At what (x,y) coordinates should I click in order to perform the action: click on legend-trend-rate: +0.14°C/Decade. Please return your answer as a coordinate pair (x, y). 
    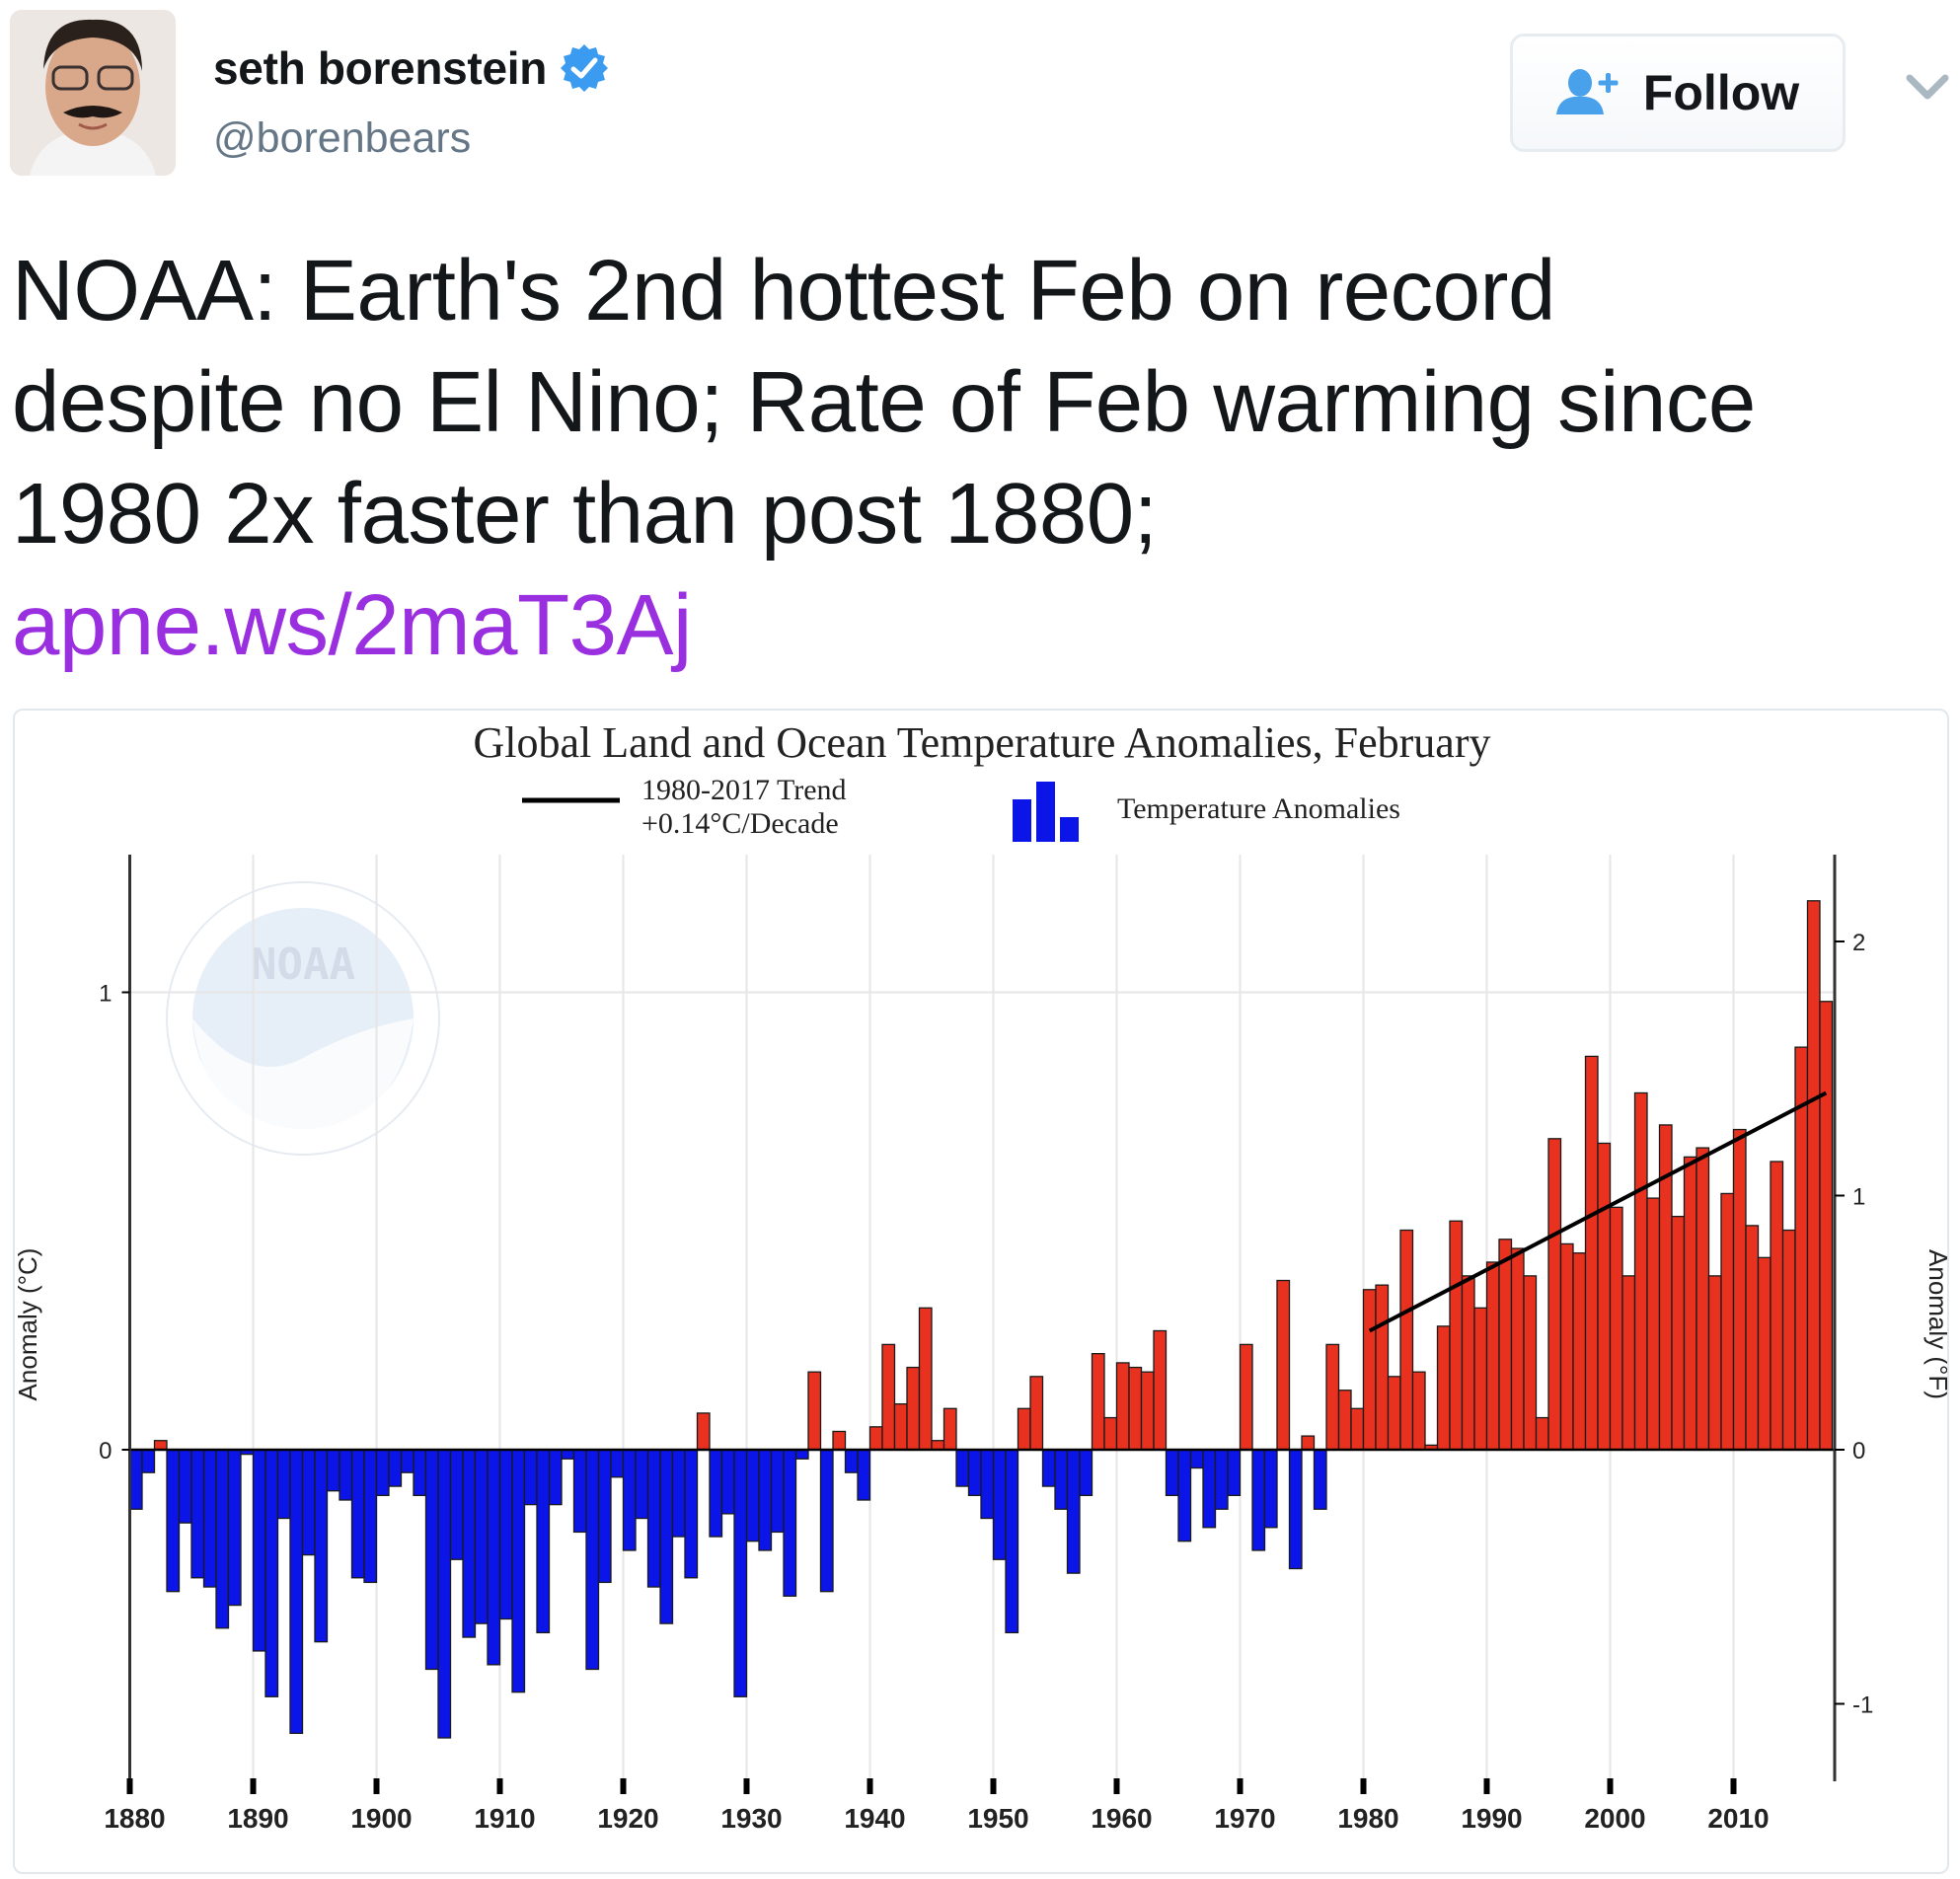
    Looking at the image, I should click on (740, 823).